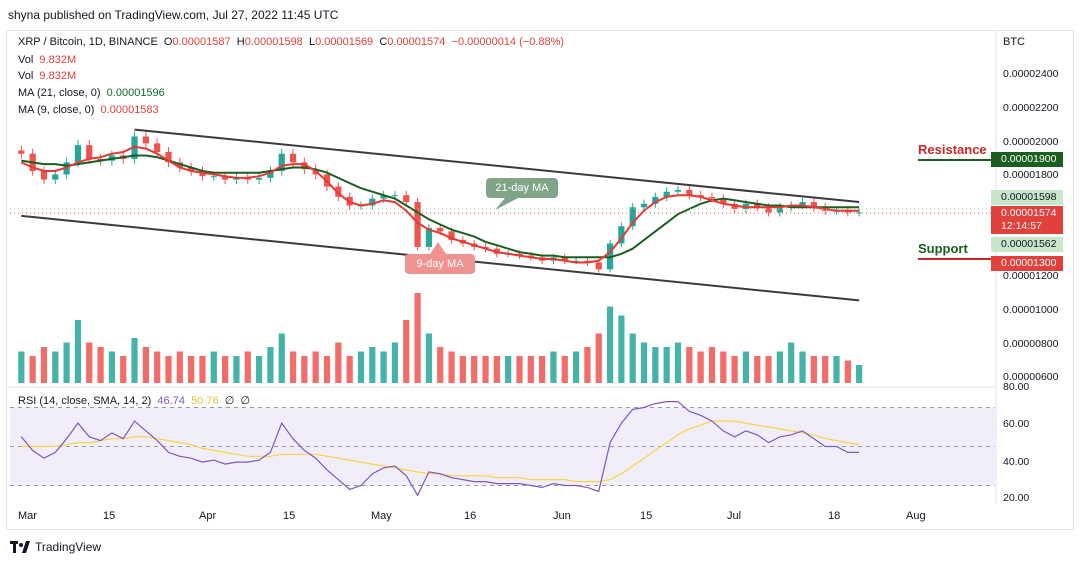 The image size is (1079, 565). Describe the element at coordinates (508, 42) in the screenshot. I see `change-value: −0.00000014 (−0.88%)` at that location.